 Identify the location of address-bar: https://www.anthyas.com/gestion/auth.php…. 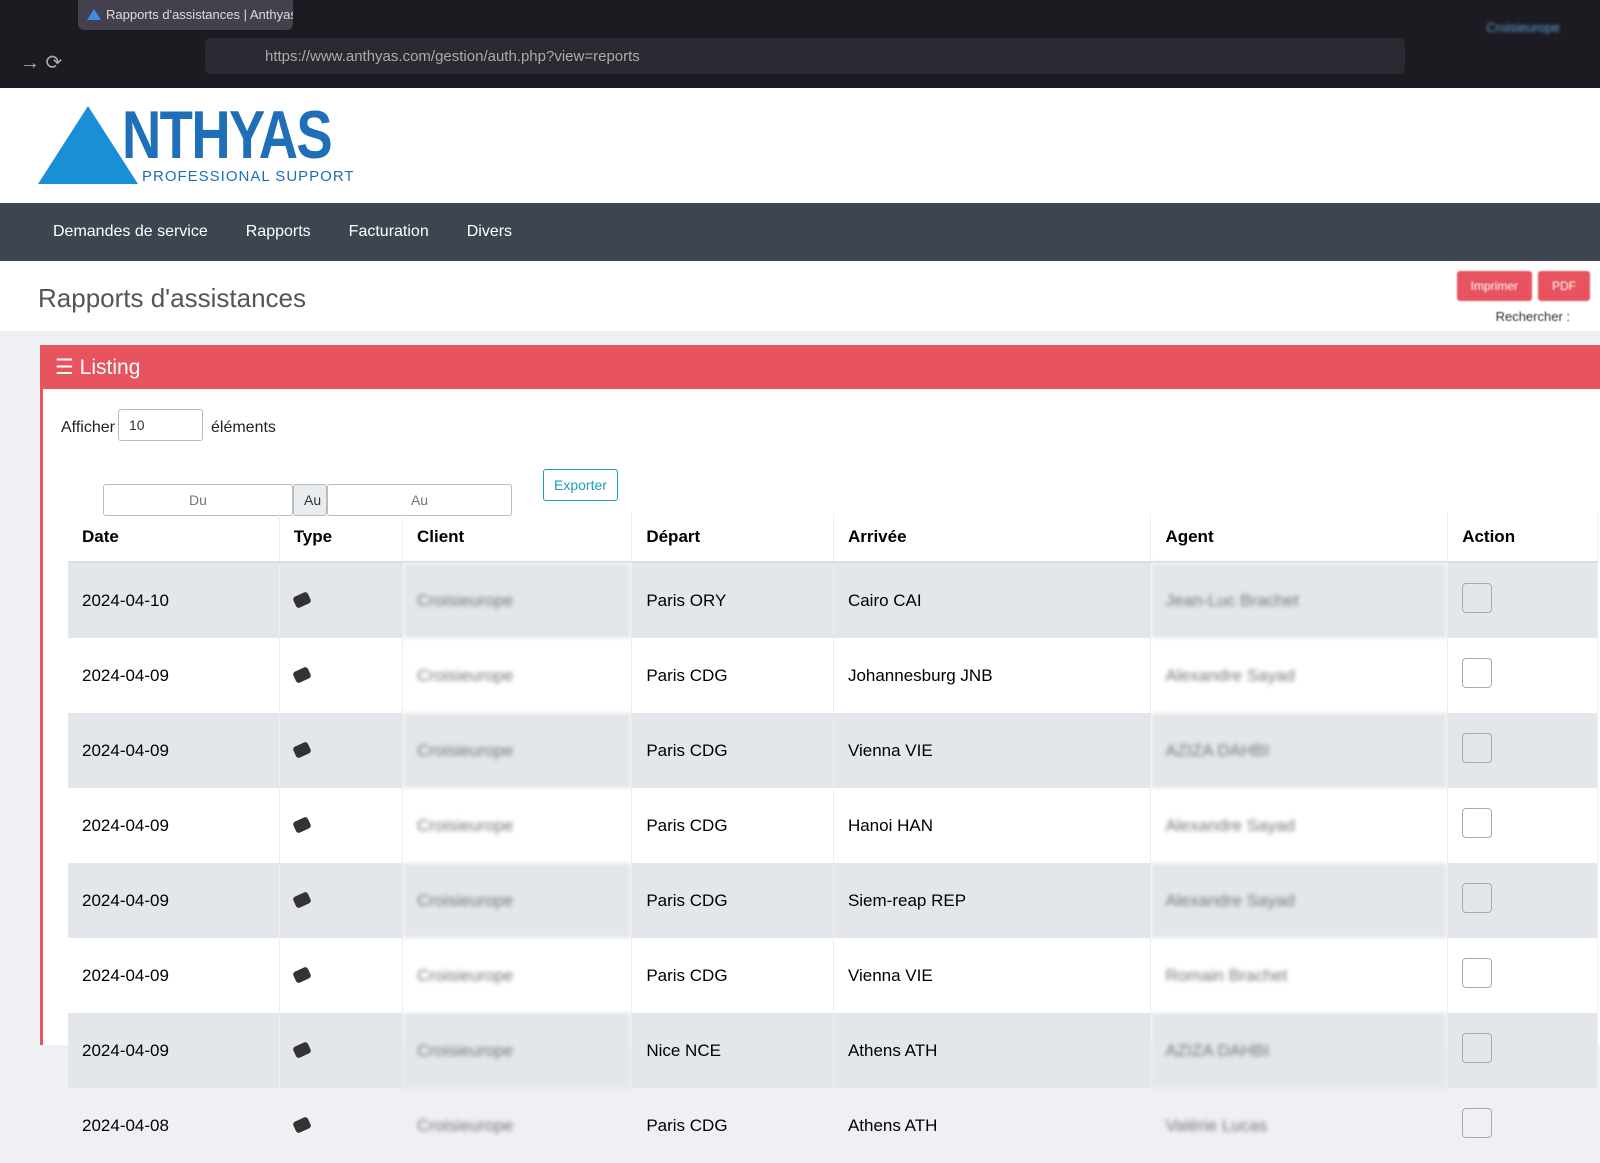
(805, 56).